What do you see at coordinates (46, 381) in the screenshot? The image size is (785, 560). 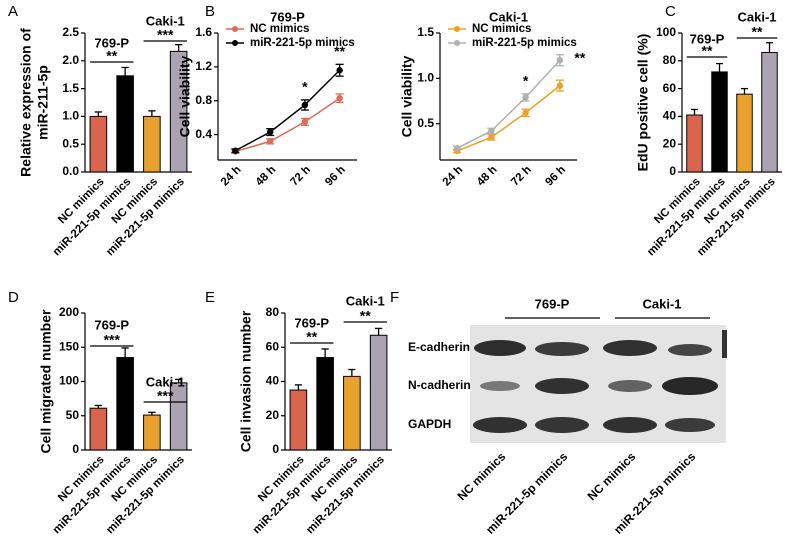 I see `y-axis-label: Cell migrated number` at bounding box center [46, 381].